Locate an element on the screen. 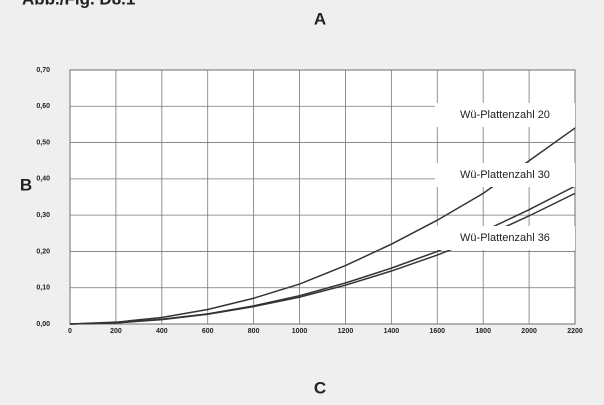 The image size is (604, 405). figure-label: Abb./Fig. D8.1 is located at coordinates (78, 4).